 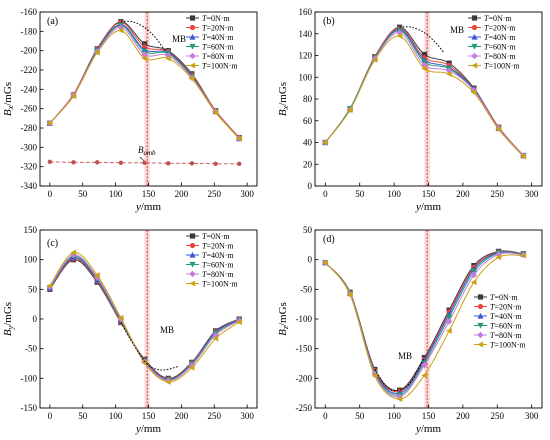 I want to click on x-tick-label: 50, so click(x=360, y=194).